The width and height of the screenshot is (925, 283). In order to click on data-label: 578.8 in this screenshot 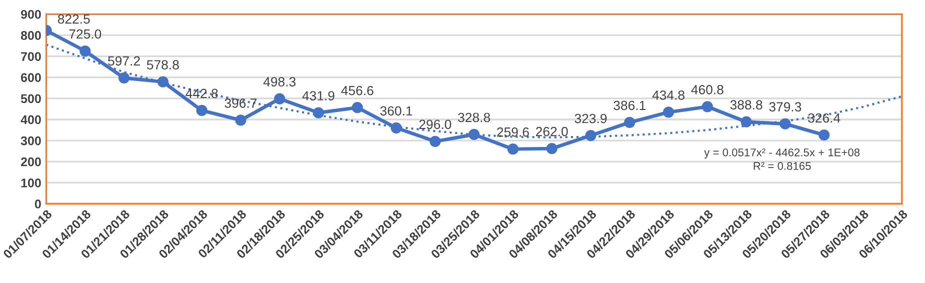, I will do `click(162, 65)`.